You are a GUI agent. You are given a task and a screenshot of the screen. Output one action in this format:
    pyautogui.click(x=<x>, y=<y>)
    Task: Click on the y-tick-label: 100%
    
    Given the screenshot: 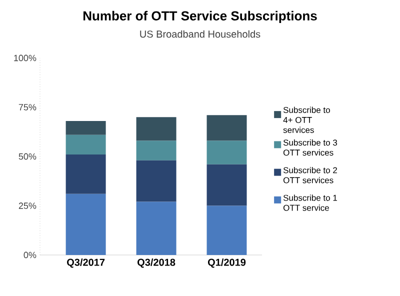 What is the action you would take?
    pyautogui.click(x=25, y=58)
    